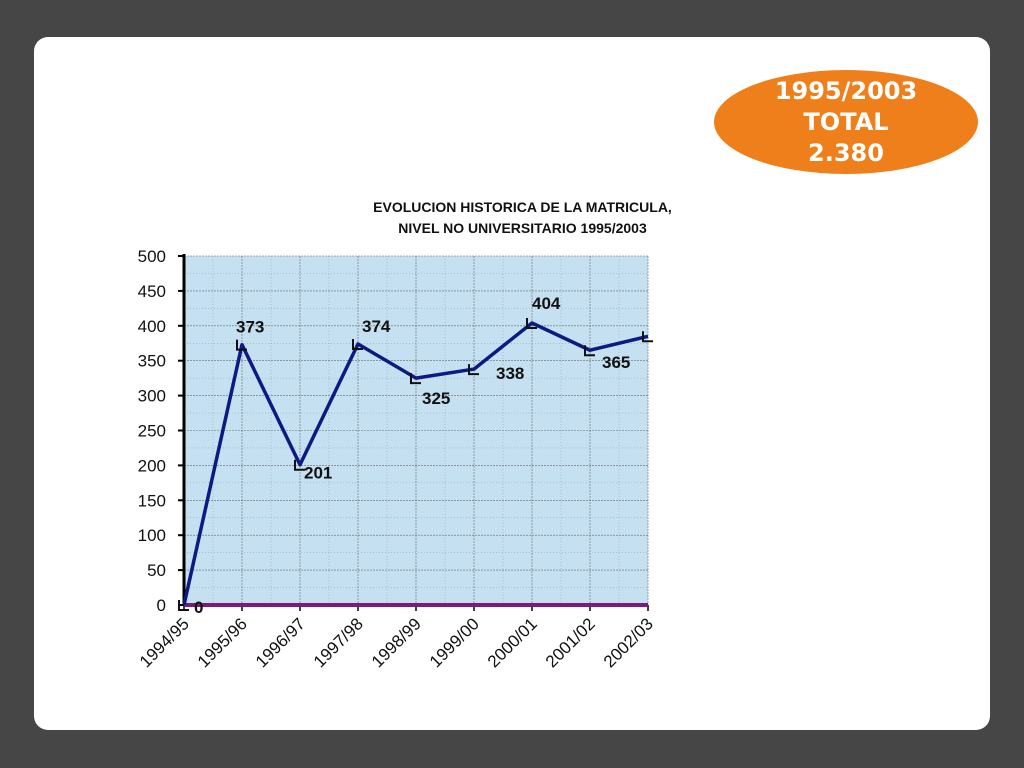  I want to click on data-label: 374, so click(376, 326).